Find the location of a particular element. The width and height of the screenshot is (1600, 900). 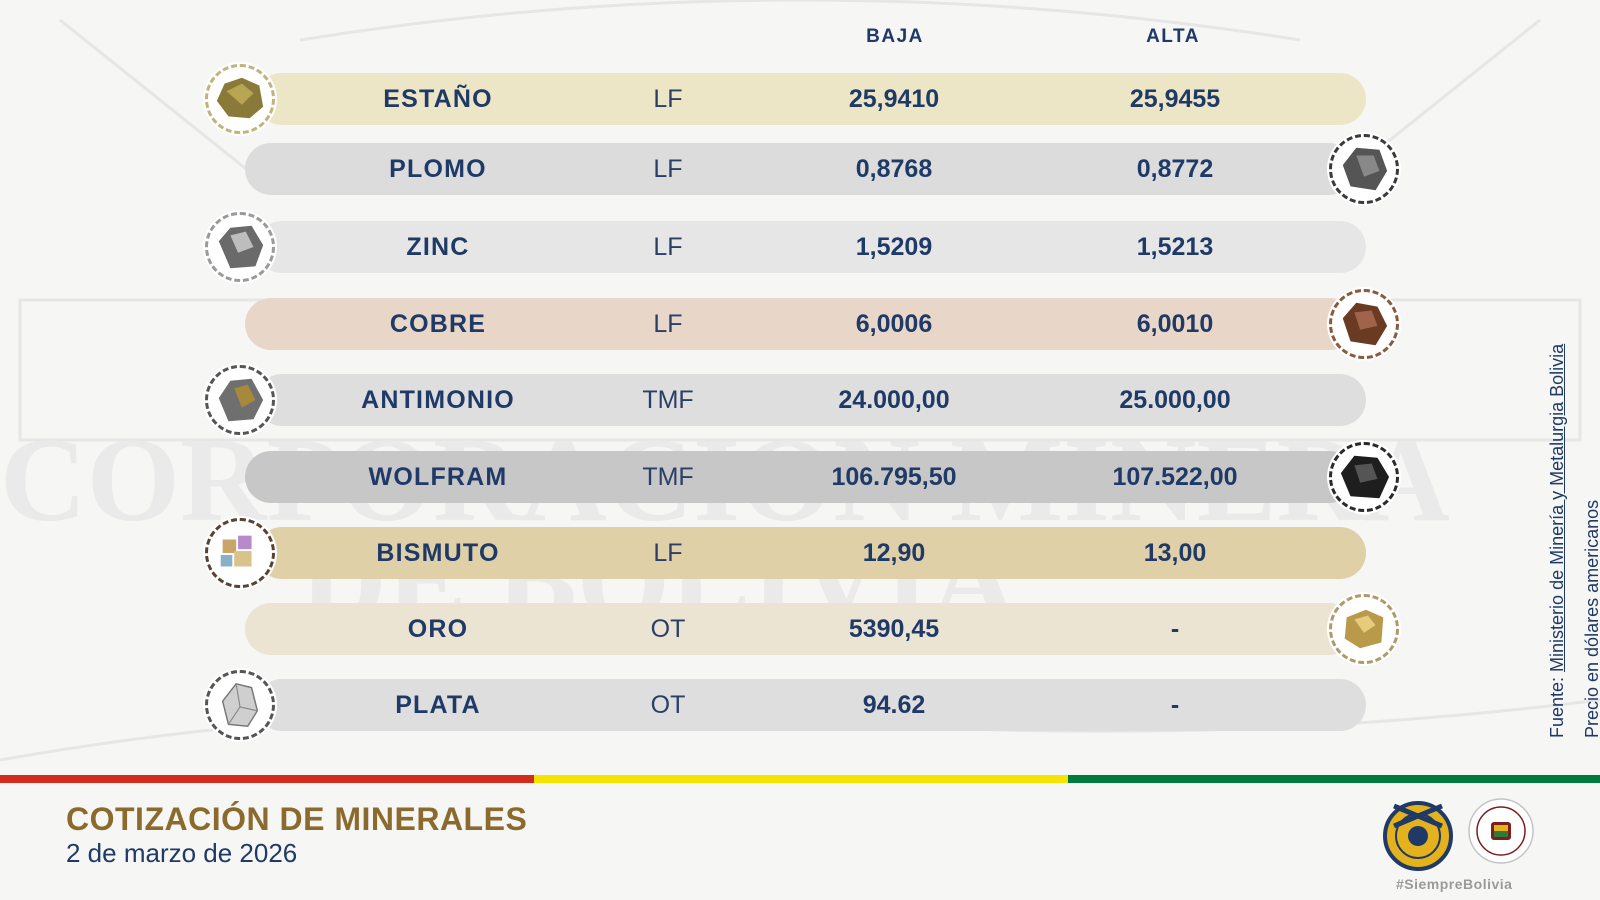

mineral-name: ANTIMONIO is located at coordinates (438, 400).